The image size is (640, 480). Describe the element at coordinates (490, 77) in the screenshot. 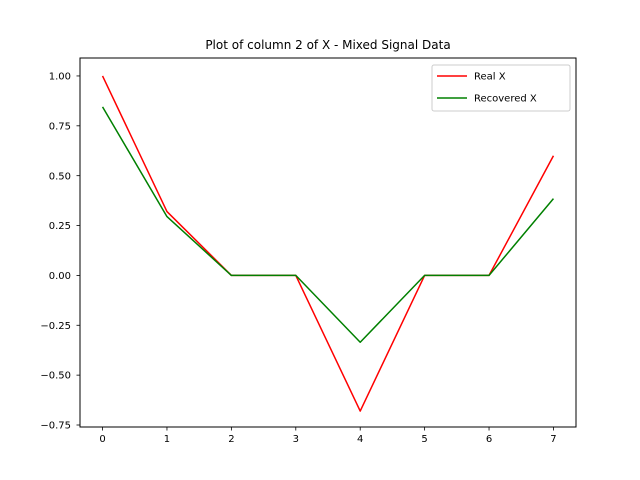

I see `legend-label-0: Real X` at that location.